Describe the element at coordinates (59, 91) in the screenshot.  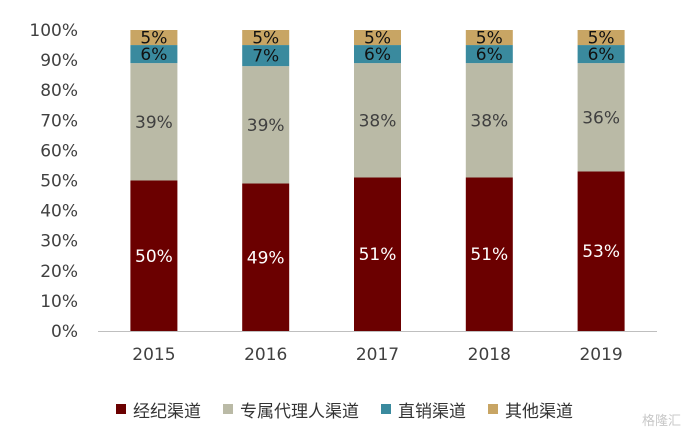
I see `y-tick-label: 80%` at that location.